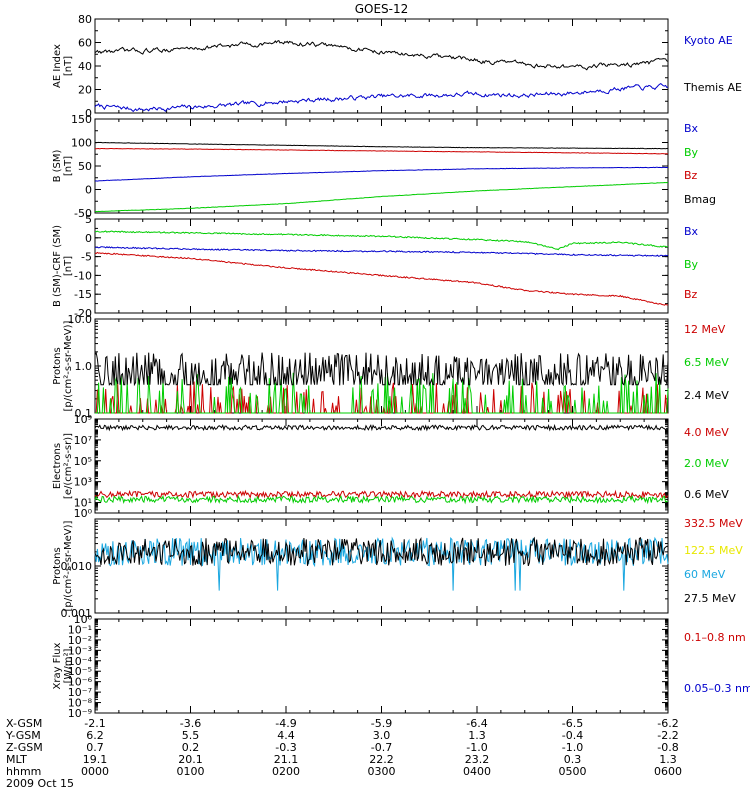  I want to click on x-tick-value: -5.9, so click(381, 723).